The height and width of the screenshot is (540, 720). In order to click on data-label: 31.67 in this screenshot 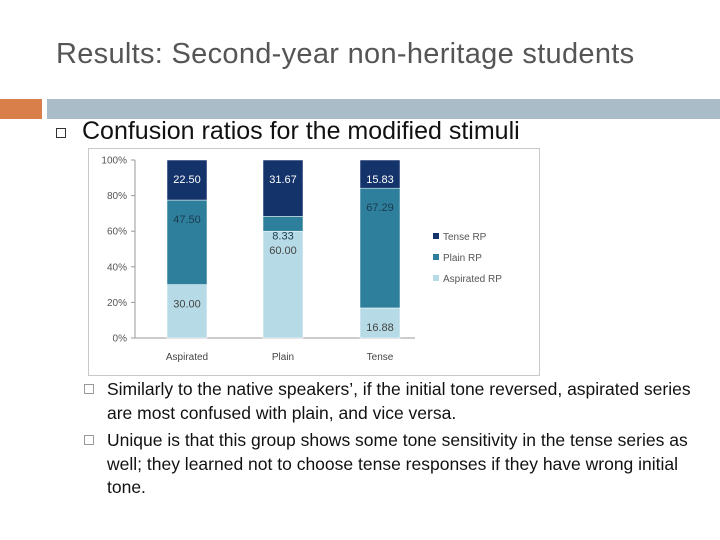, I will do `click(283, 180)`.